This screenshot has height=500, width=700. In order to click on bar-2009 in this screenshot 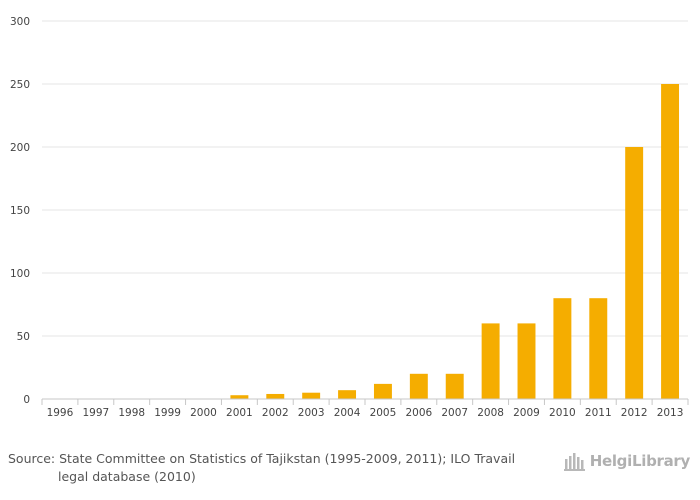, I will do `click(526, 361)`.